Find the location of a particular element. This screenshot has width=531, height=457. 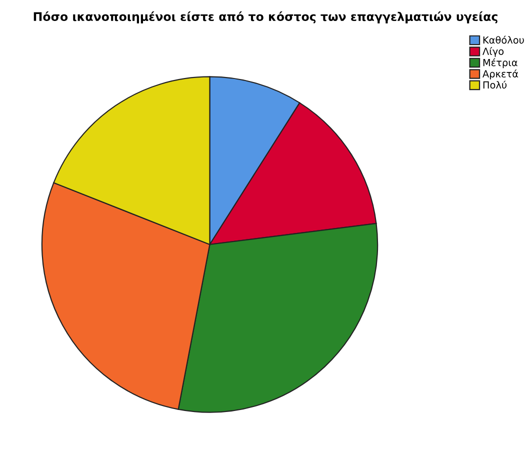

legend-label: Λίγο is located at coordinates (493, 52).